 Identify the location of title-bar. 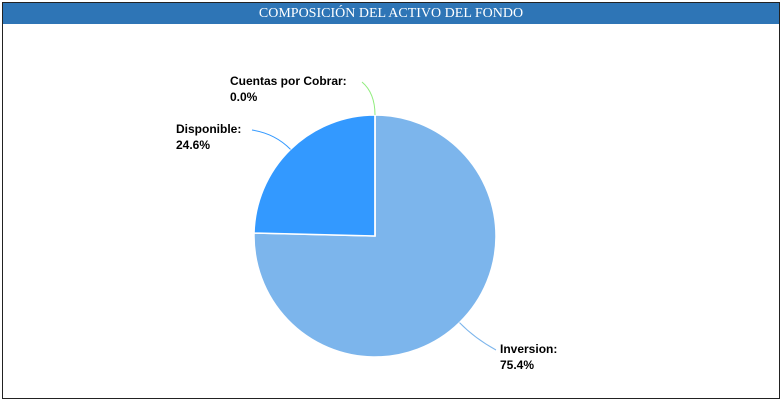
(391, 13).